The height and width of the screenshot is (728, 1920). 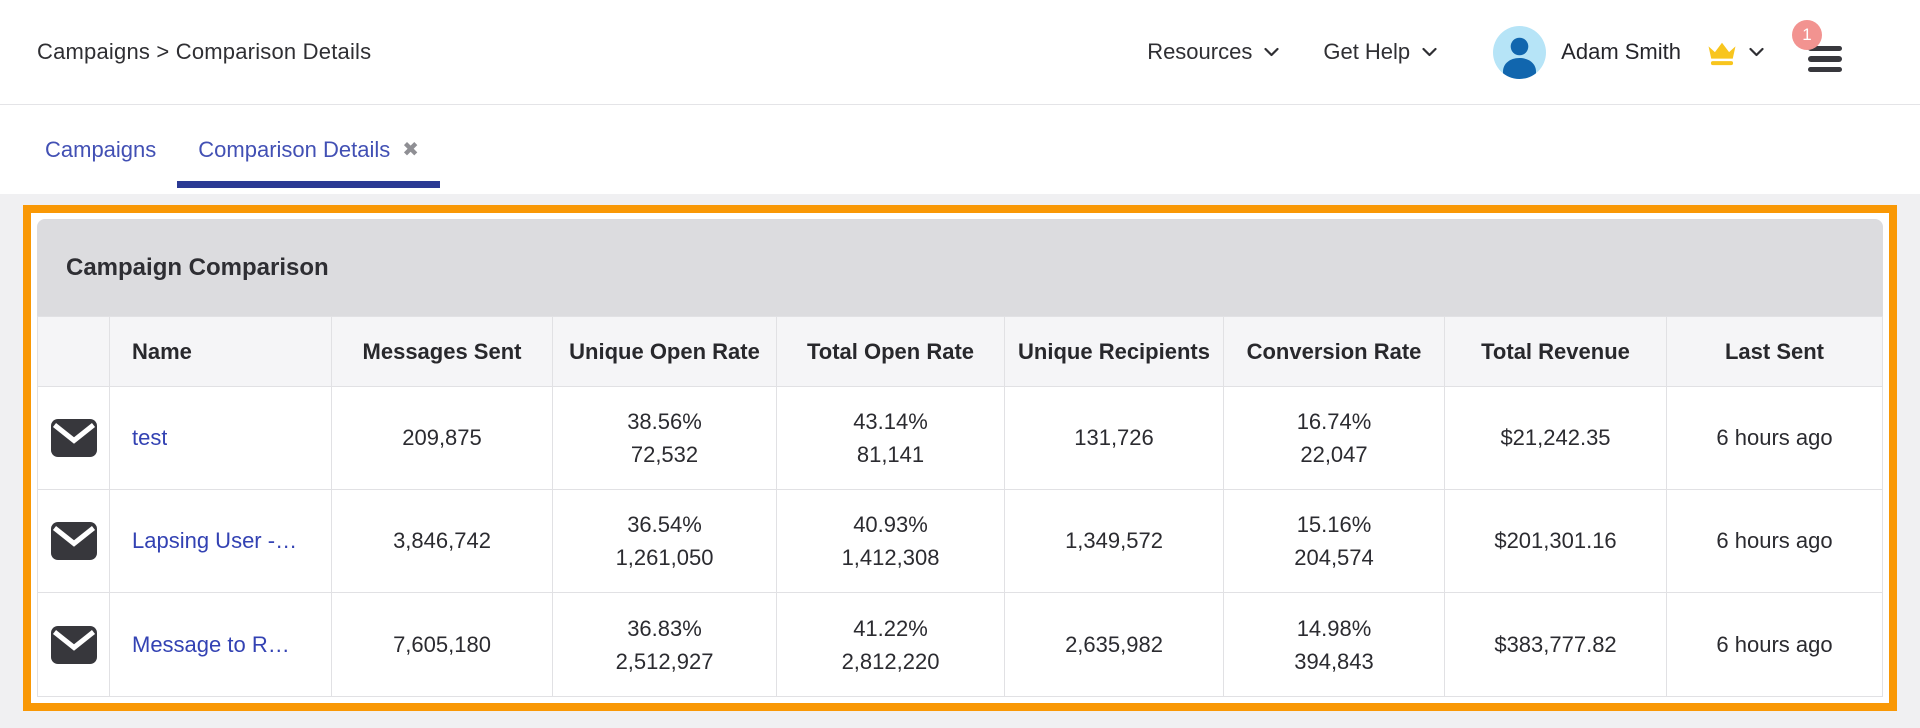 I want to click on tab-campaigns: Campaigns, so click(x=100, y=149).